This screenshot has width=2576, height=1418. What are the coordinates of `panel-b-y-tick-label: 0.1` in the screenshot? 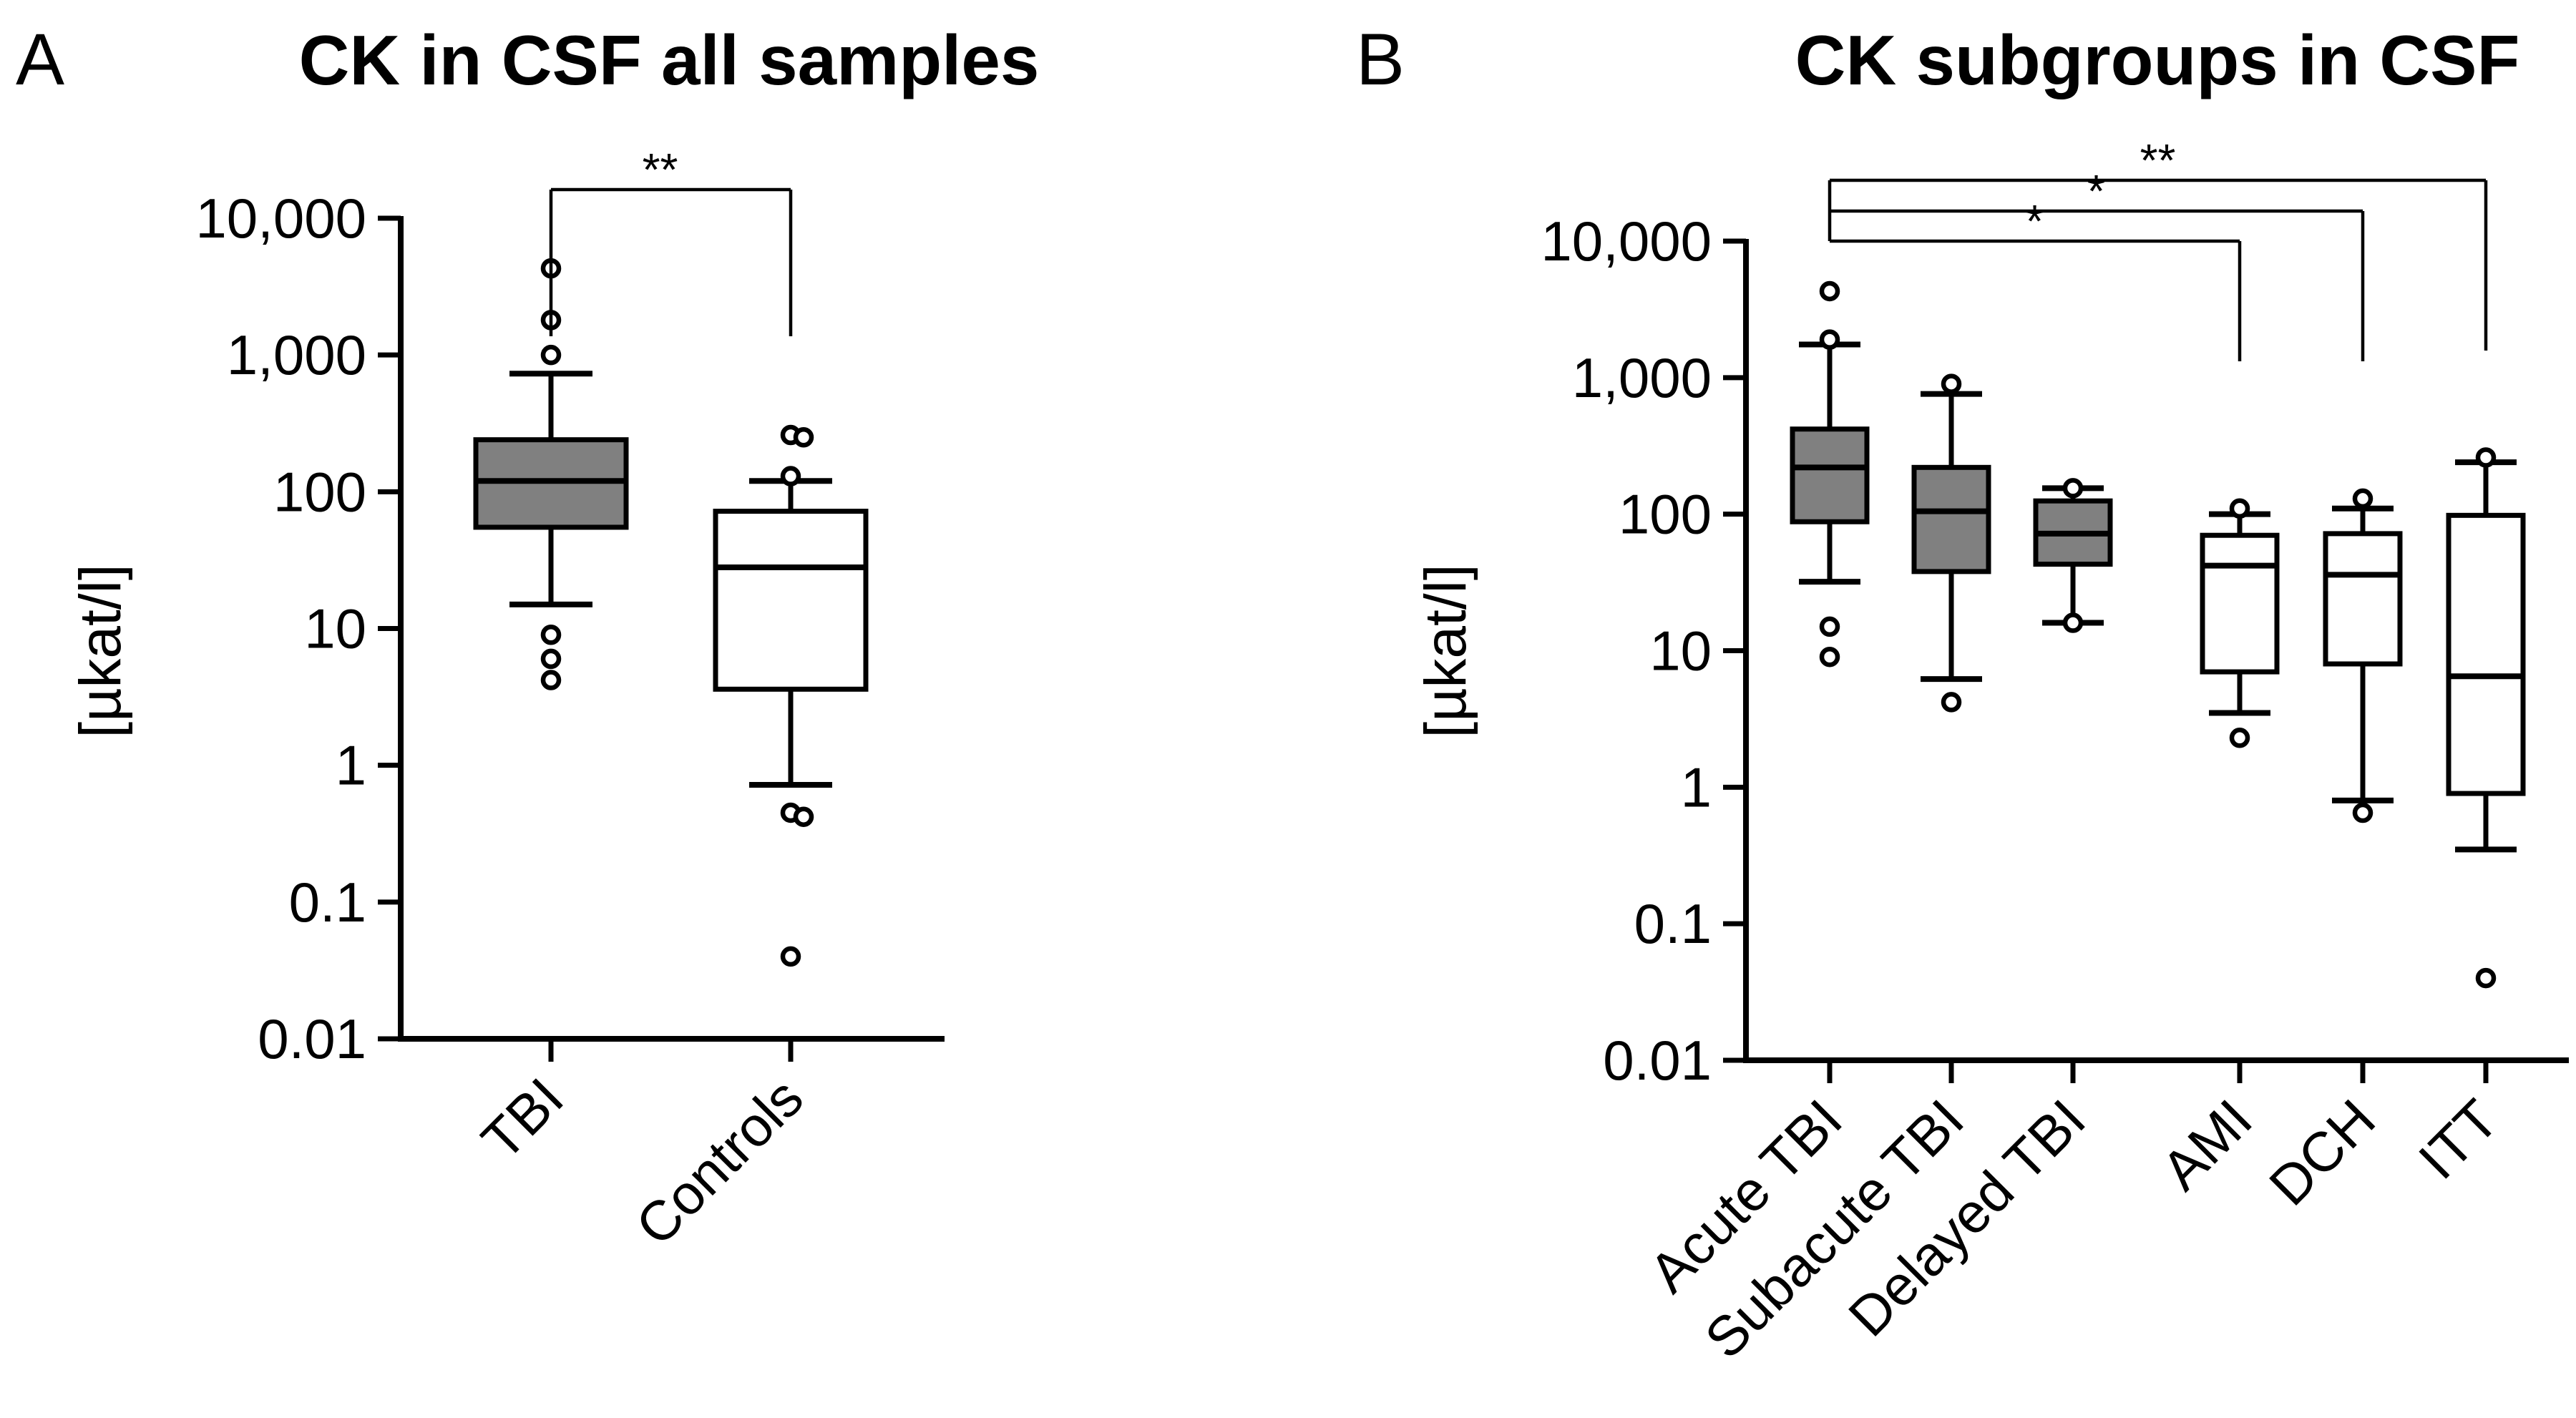 It's located at (1673, 923).